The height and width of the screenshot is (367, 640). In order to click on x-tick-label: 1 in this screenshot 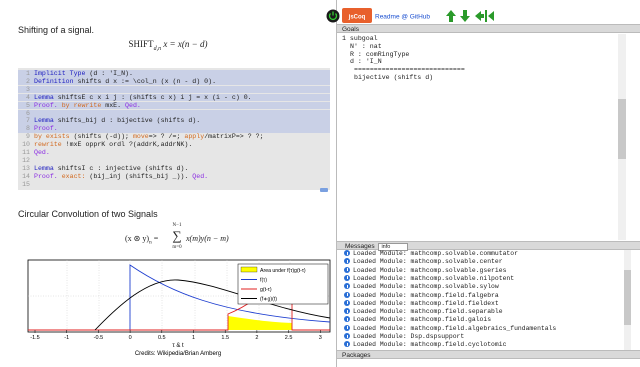, I will do `click(193, 338)`.